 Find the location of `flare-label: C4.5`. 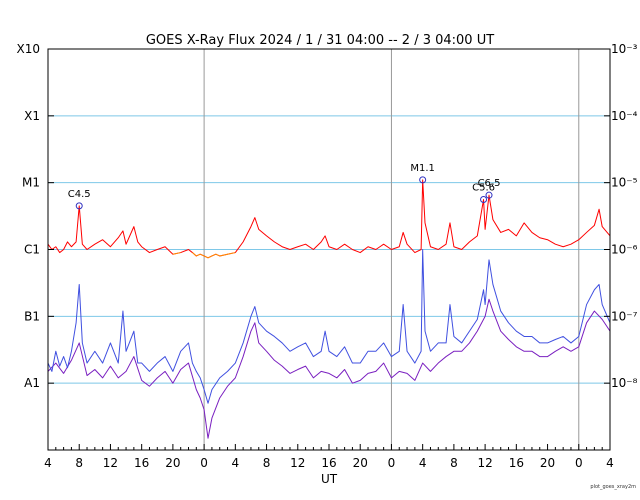

flare-label: C4.5 is located at coordinates (79, 194).